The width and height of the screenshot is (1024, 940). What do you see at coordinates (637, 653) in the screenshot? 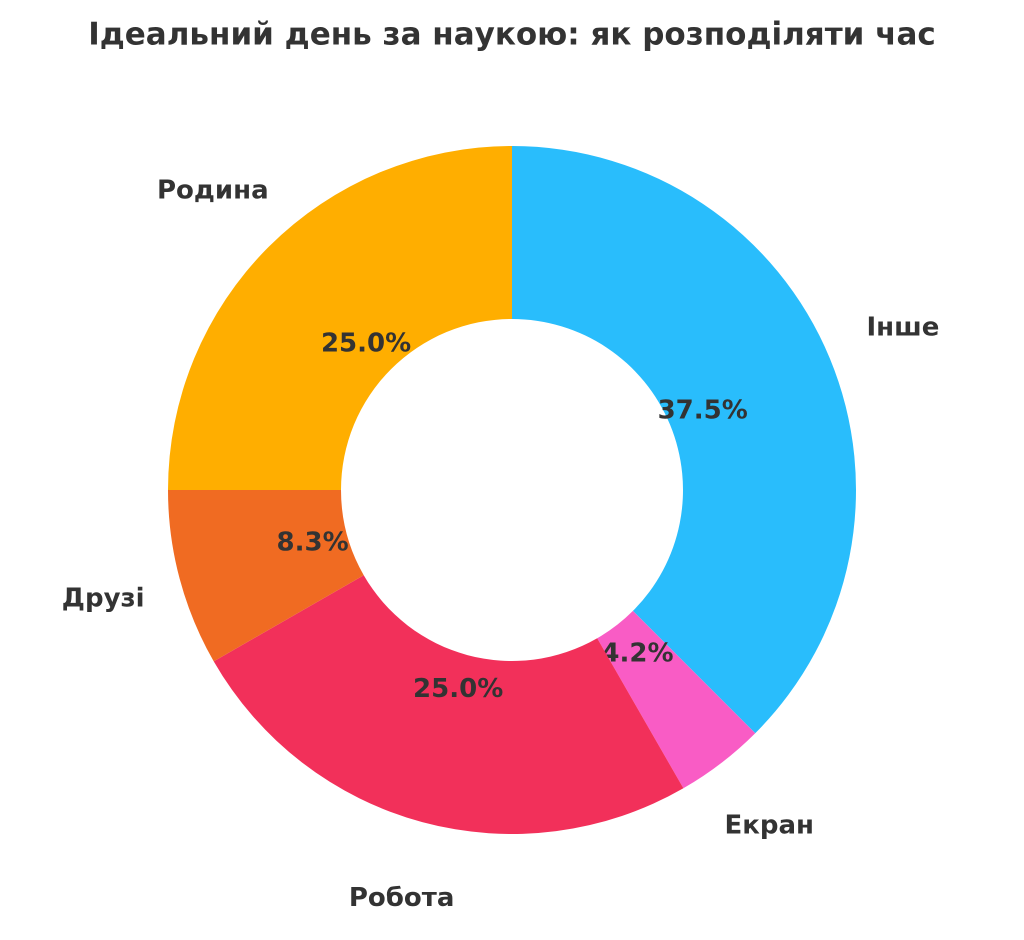
I see `percent-label: 4.2%` at bounding box center [637, 653].